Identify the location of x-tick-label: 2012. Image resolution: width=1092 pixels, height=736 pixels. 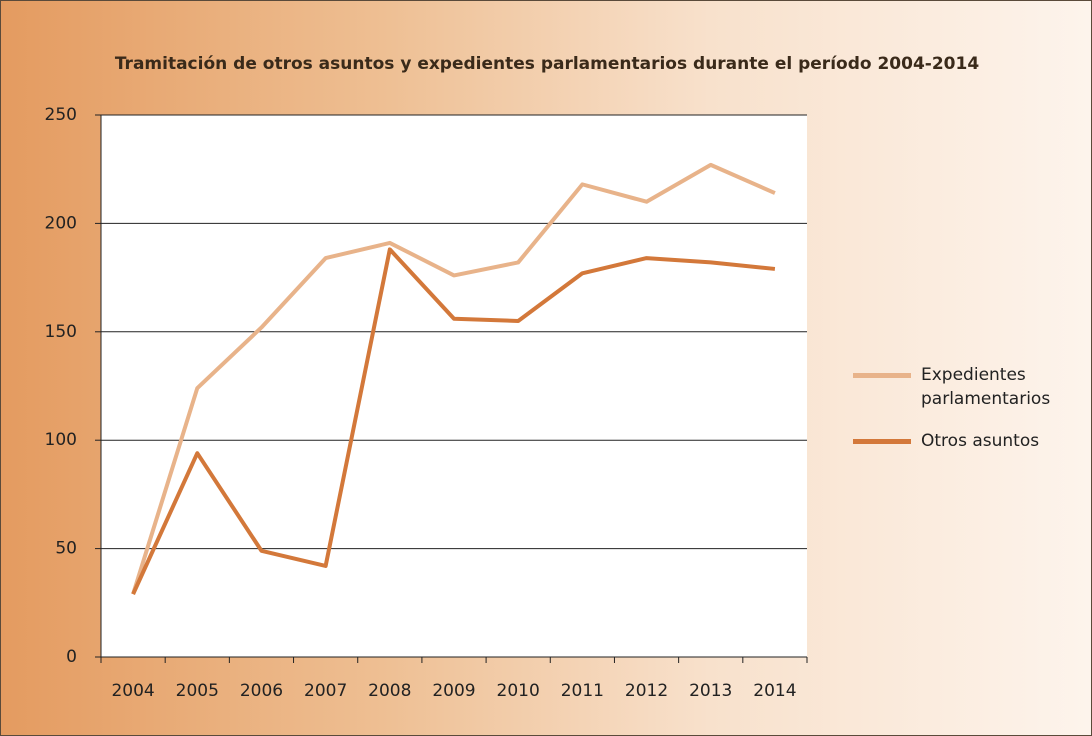
(646, 691).